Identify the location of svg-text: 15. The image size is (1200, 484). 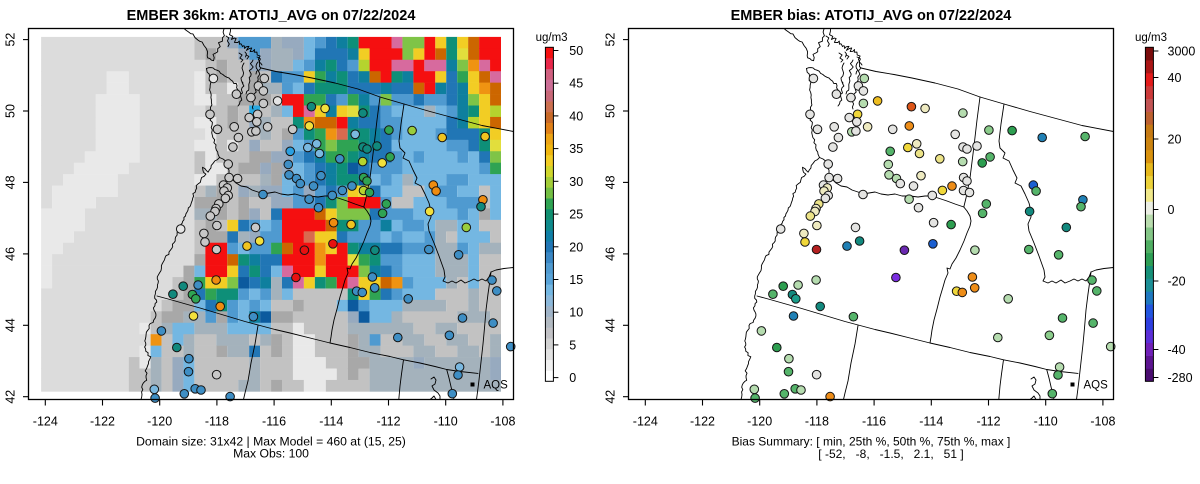
(576, 280).